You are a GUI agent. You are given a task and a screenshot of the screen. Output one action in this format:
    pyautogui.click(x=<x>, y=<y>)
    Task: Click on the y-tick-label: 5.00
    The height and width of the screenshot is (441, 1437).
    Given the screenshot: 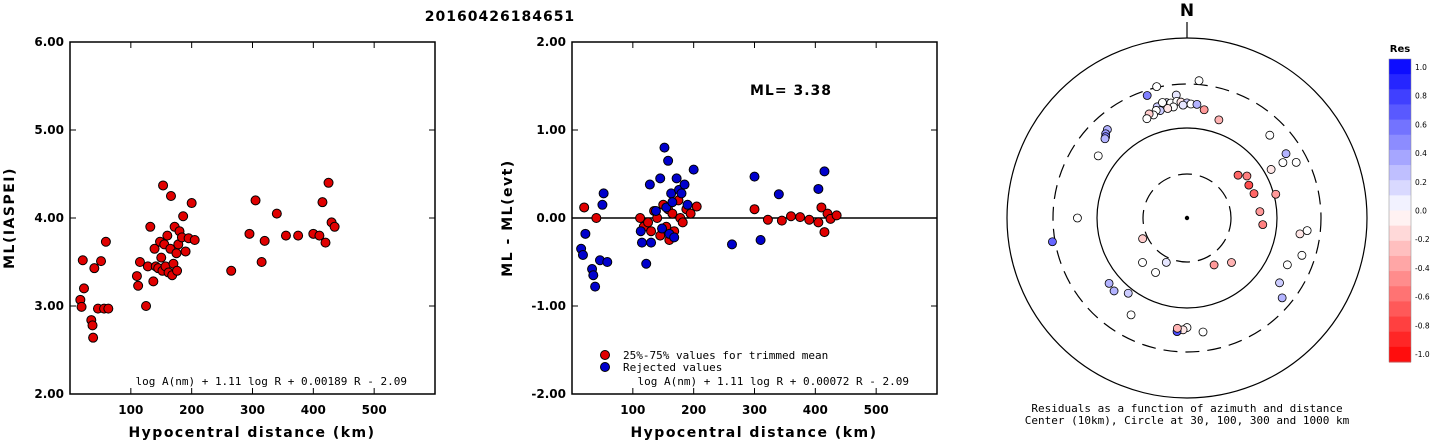 What is the action you would take?
    pyautogui.click(x=49, y=130)
    